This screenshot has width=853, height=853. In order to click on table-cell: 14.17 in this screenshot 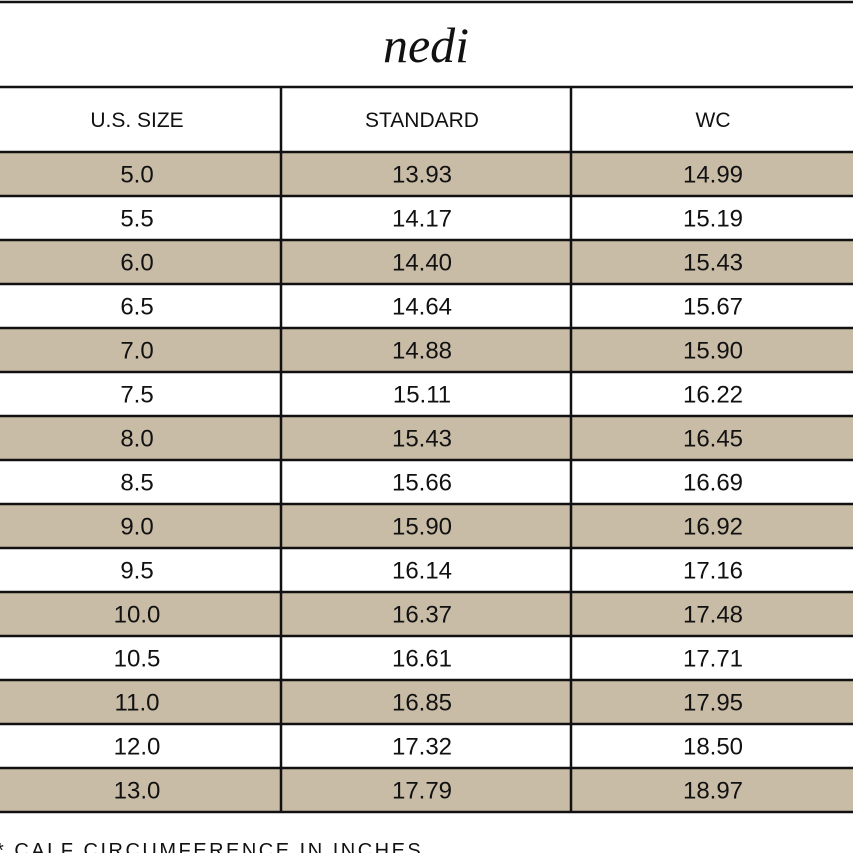, I will do `click(422, 219)`.